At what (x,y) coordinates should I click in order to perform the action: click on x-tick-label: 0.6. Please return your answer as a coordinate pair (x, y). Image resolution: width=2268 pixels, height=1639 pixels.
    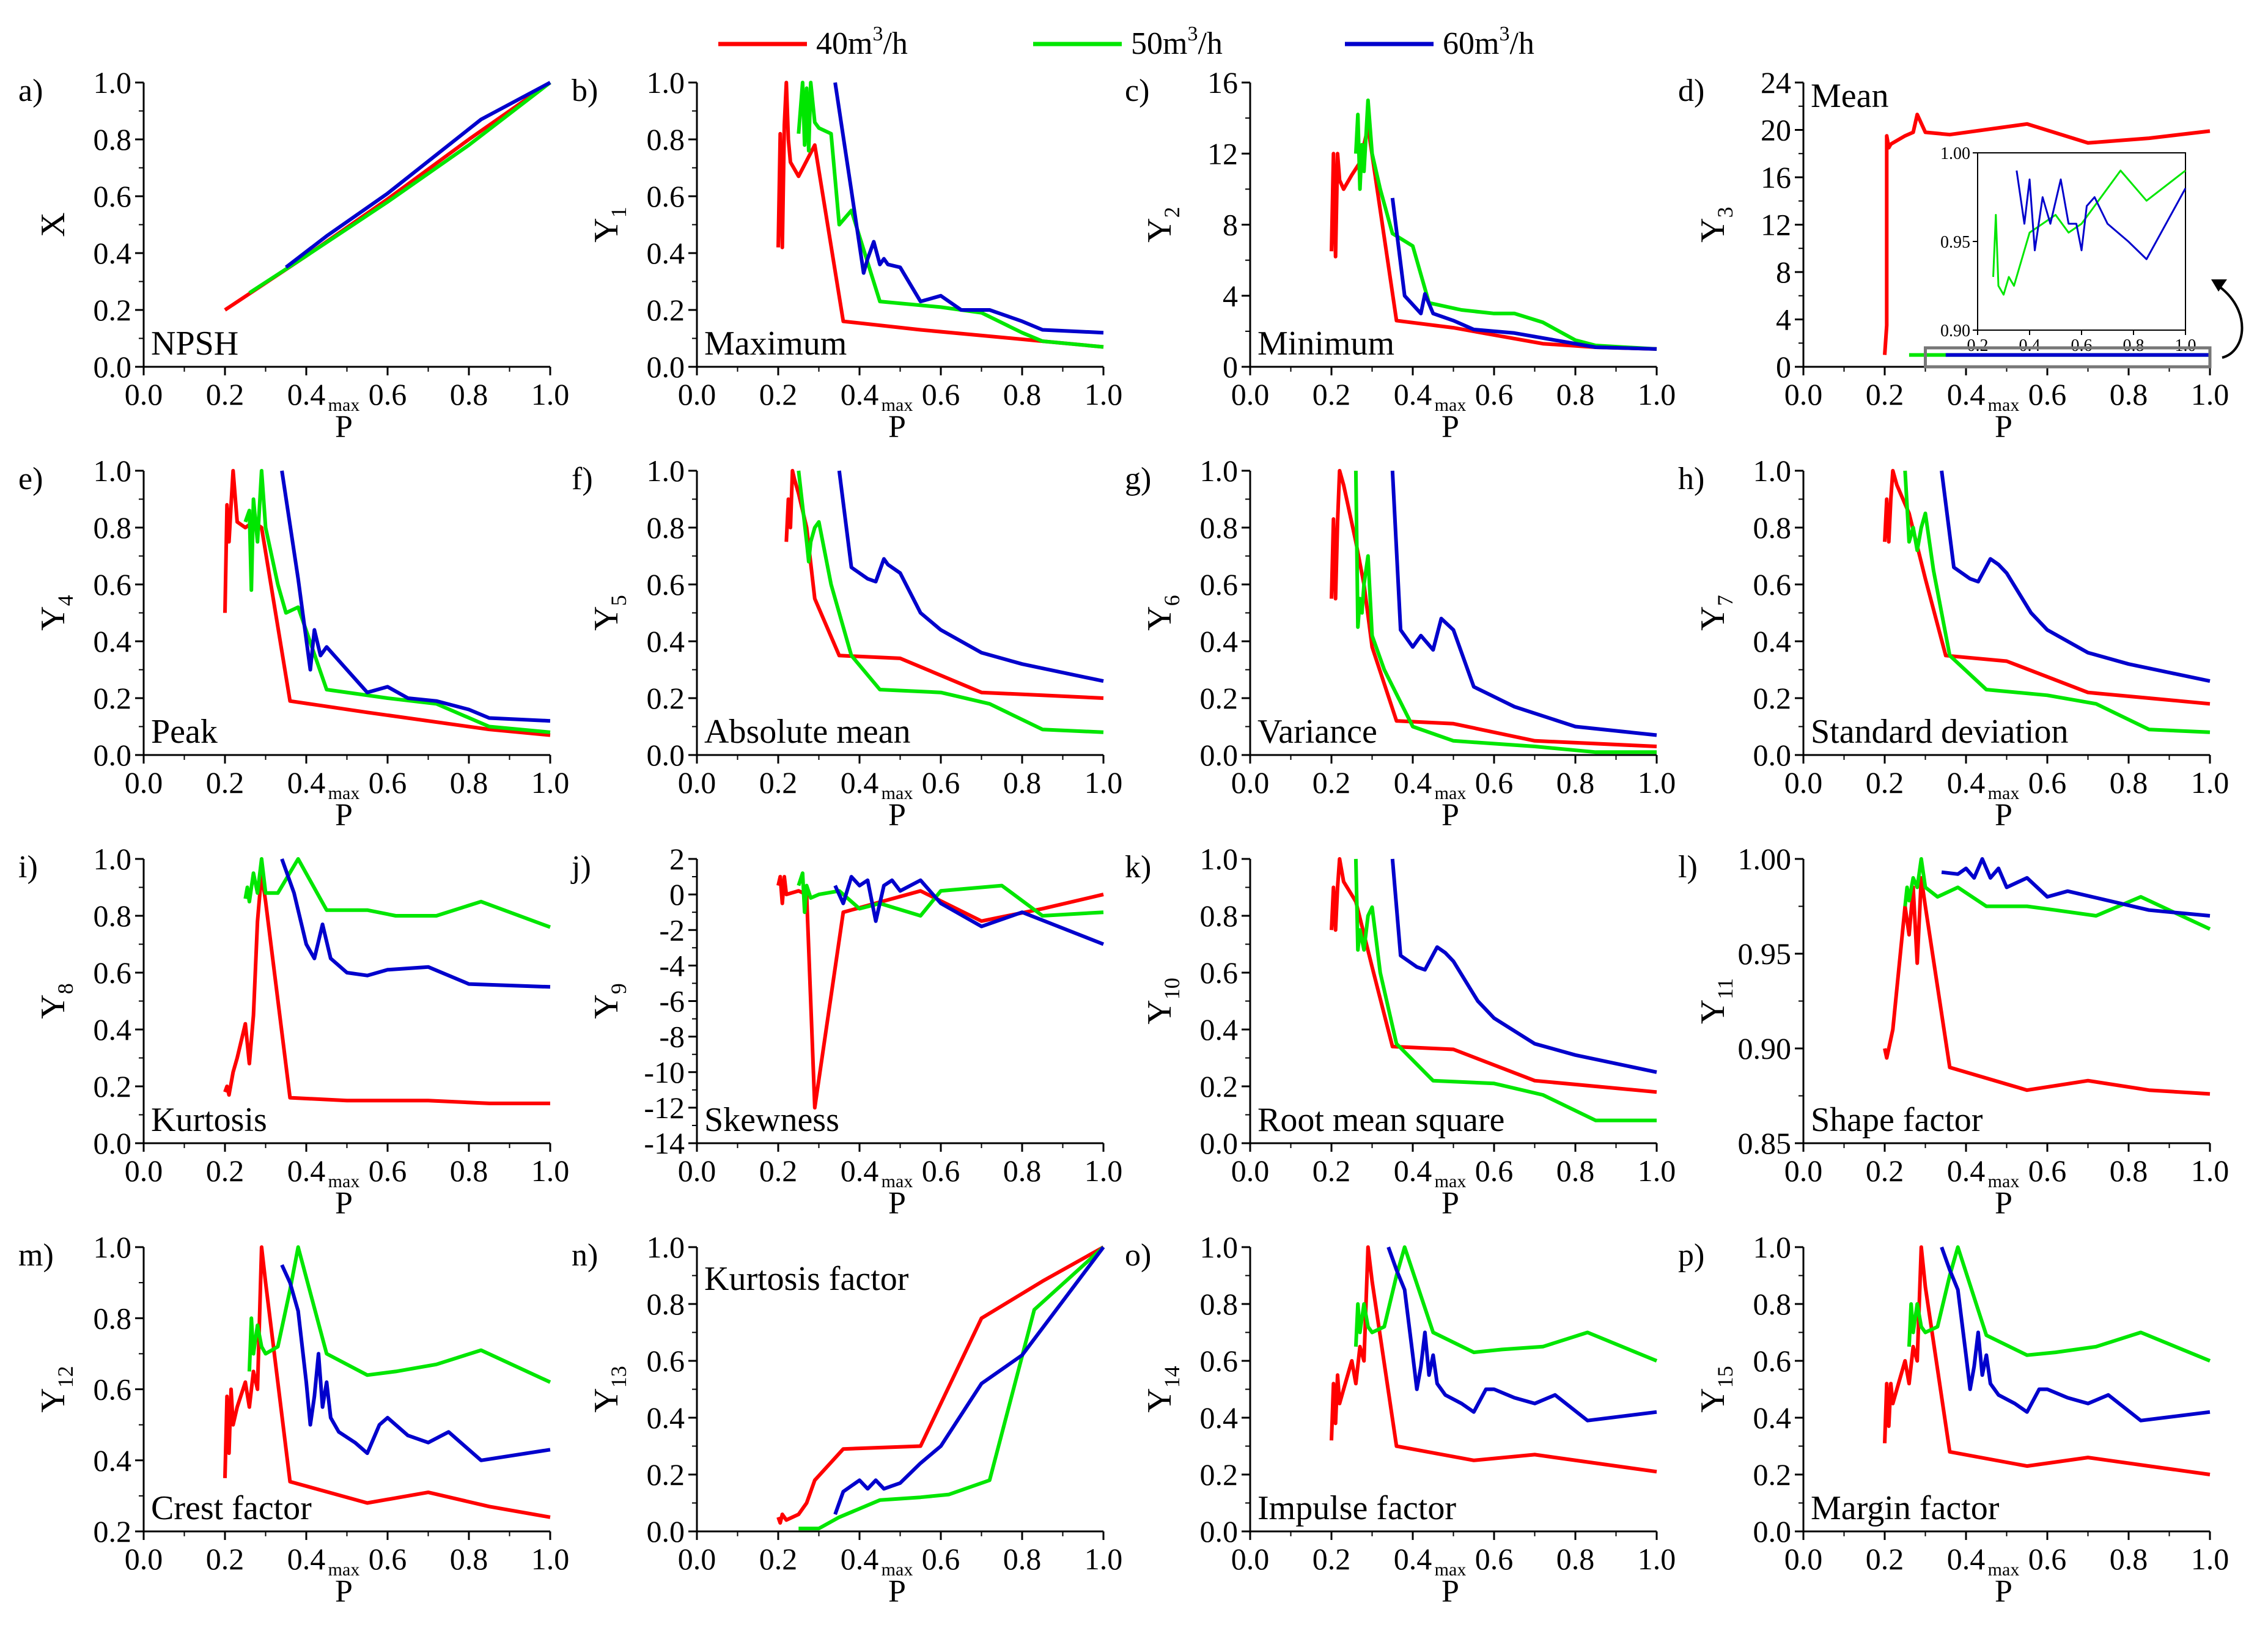
    Looking at the image, I should click on (1494, 394).